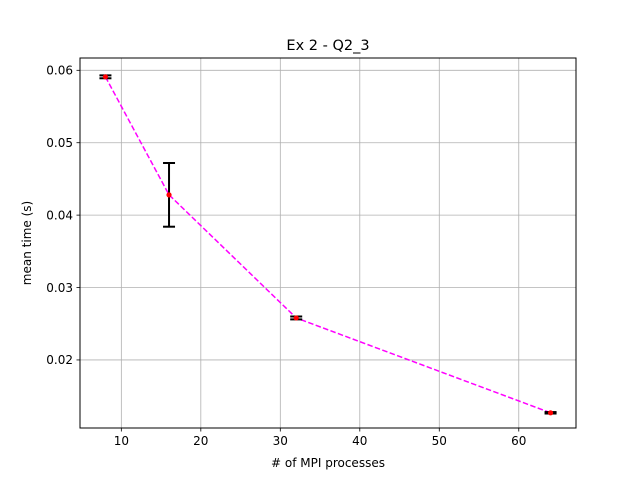 This screenshot has height=484, width=640. What do you see at coordinates (59, 288) in the screenshot?
I see `y-tick-label: 0.03` at bounding box center [59, 288].